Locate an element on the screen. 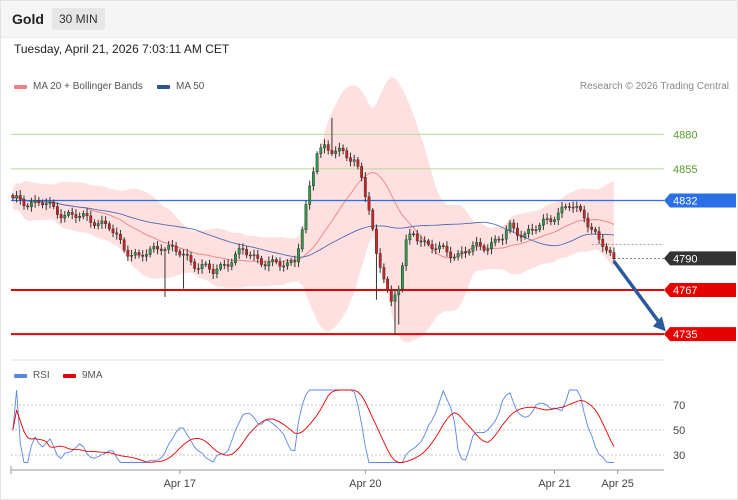  rsi-ma-line is located at coordinates (313, 426).